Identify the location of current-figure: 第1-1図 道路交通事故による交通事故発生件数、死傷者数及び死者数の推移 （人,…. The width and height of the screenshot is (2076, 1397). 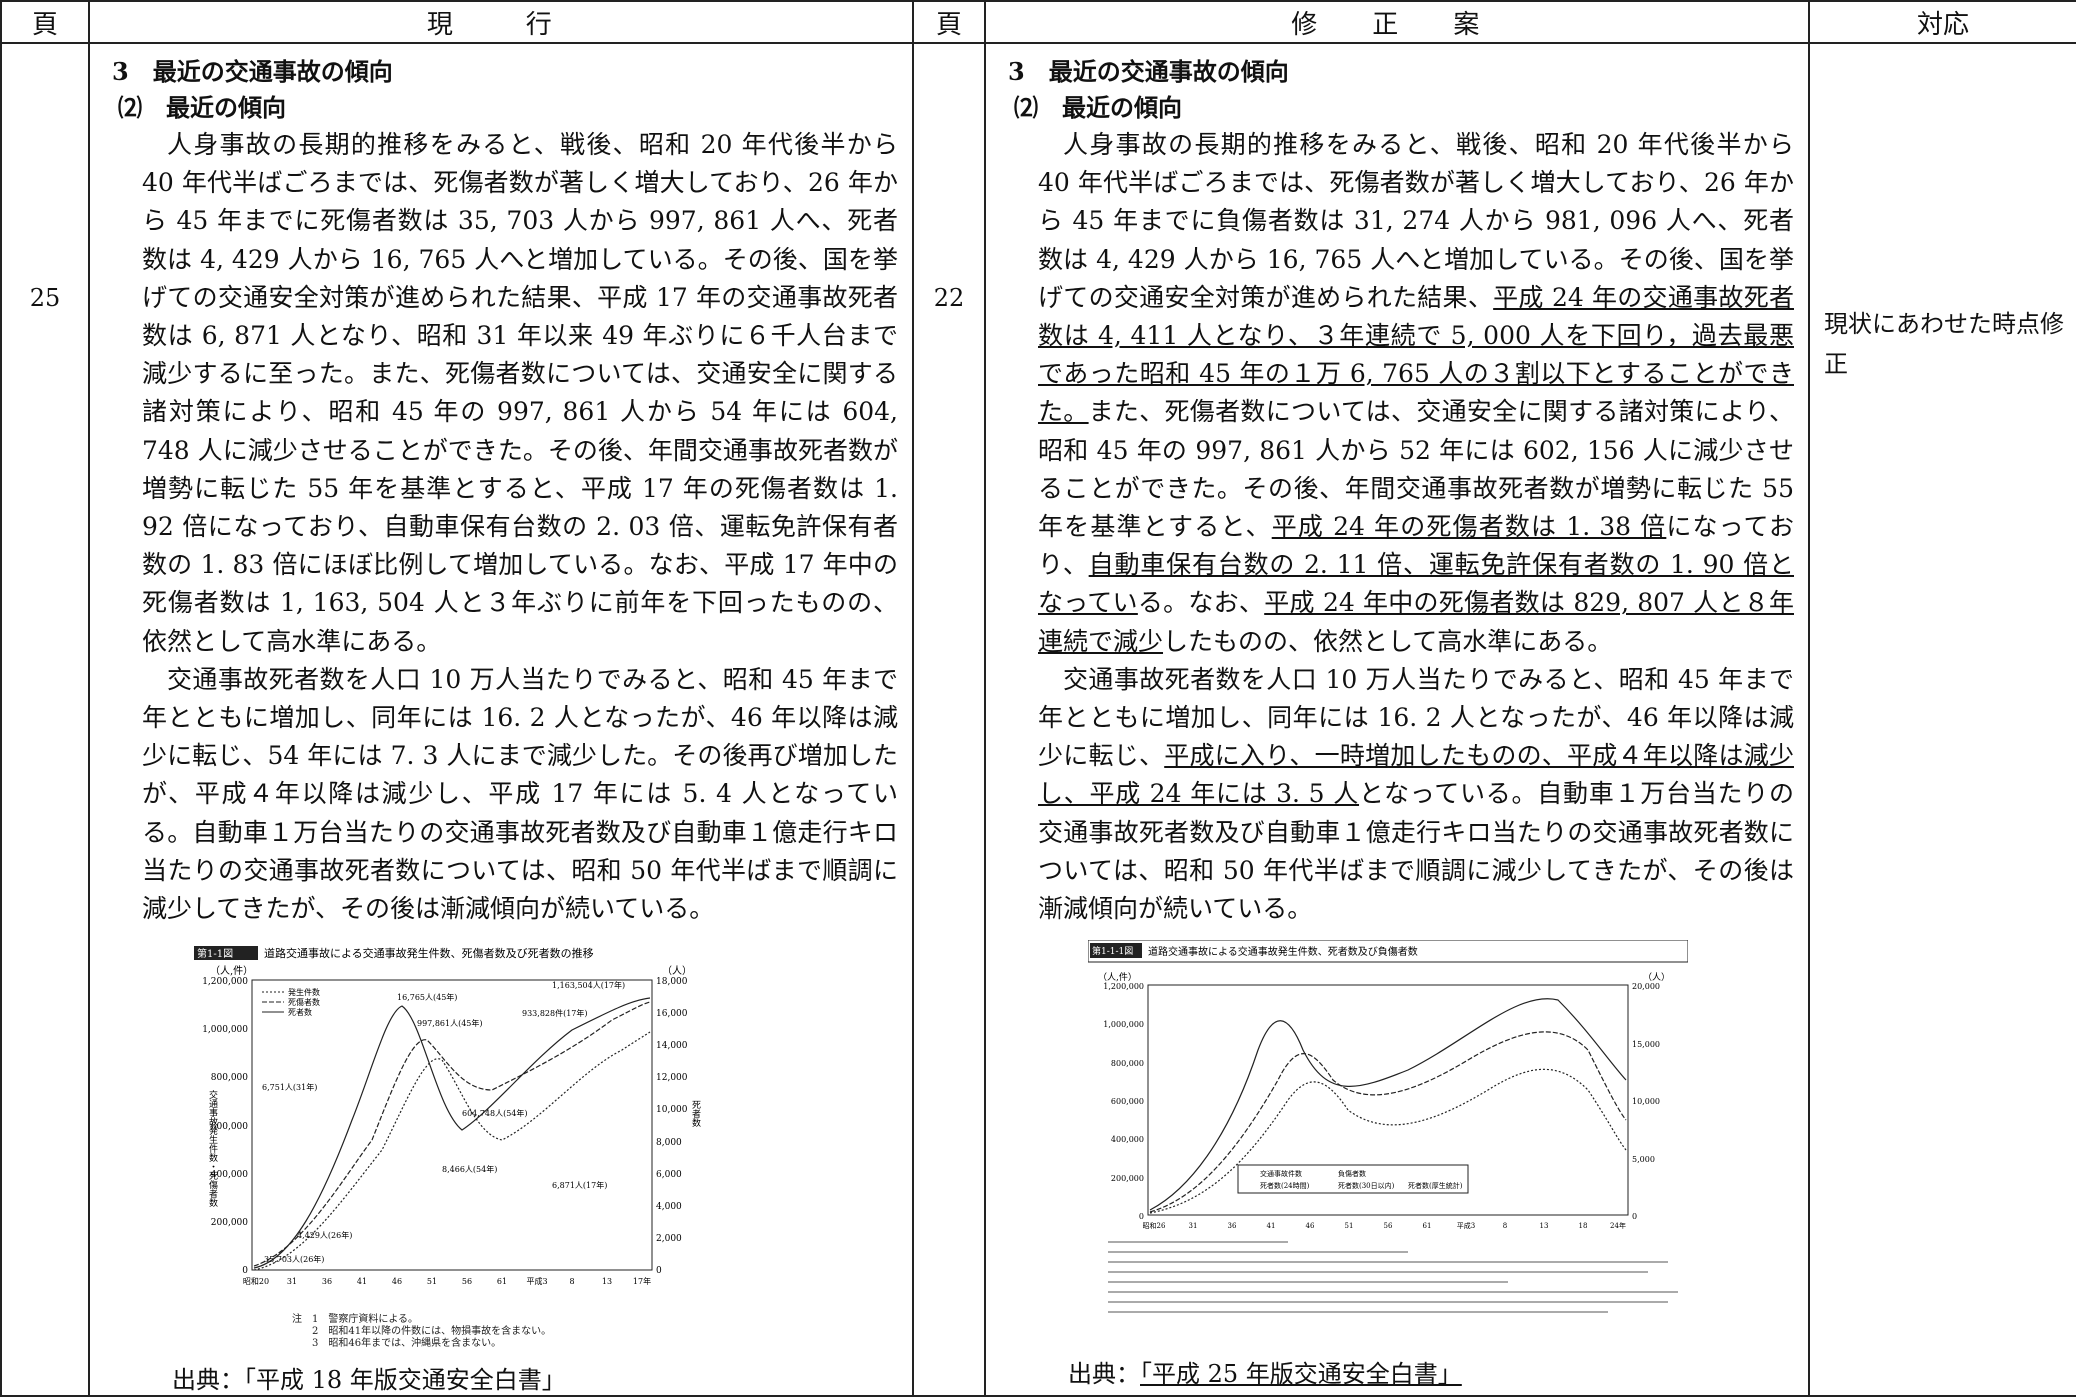
(545, 1145).